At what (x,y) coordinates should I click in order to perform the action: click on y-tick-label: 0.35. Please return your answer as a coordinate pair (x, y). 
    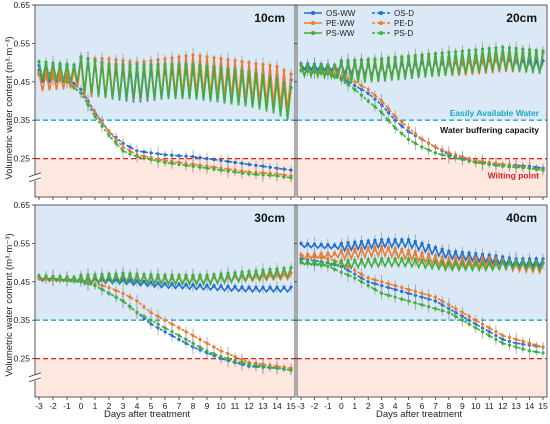
    Looking at the image, I should click on (21, 120).